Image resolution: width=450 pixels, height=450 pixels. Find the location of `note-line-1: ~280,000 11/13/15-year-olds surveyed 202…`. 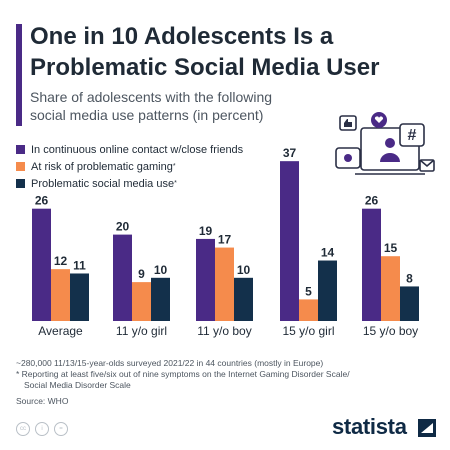

note-line-1: ~280,000 11/13/15-year-olds surveyed 202… is located at coordinates (170, 363).